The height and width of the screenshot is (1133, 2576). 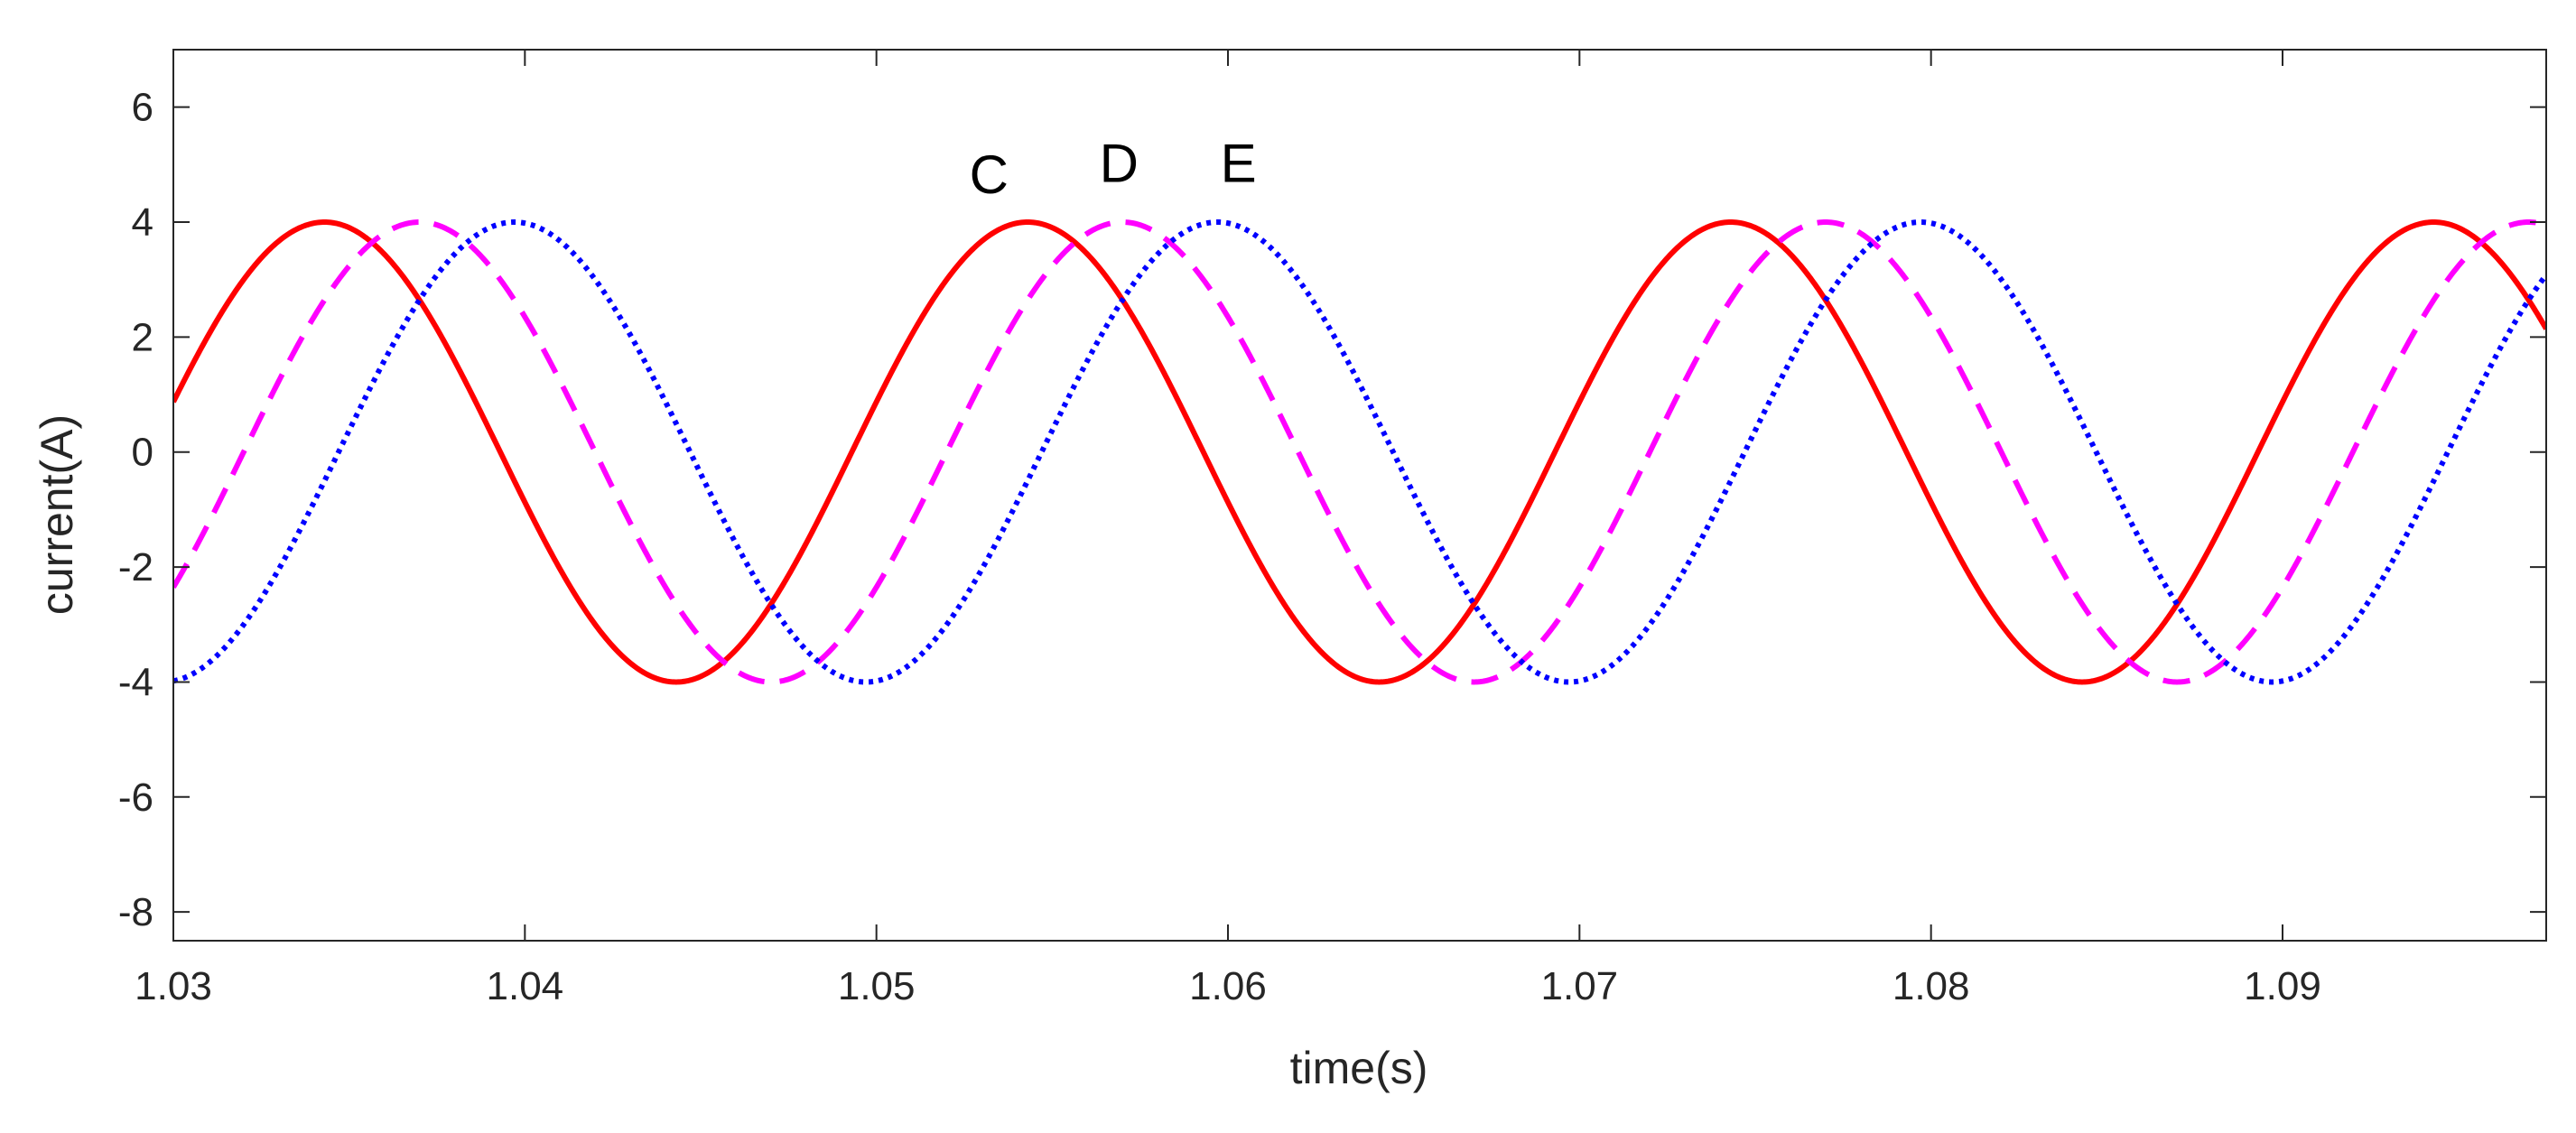 I want to click on y-tick-label: -4, so click(x=135, y=682).